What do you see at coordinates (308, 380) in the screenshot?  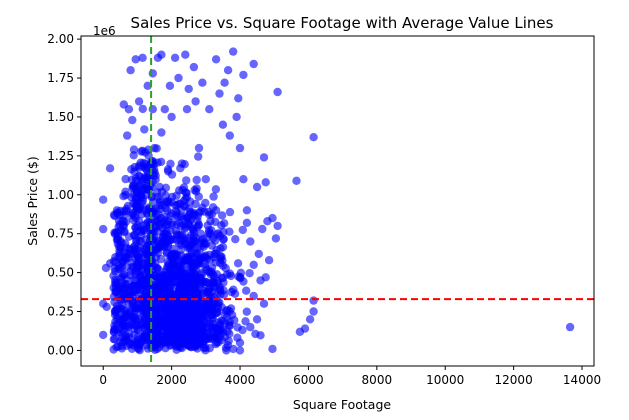 I see `x-tick-label: 6000` at bounding box center [308, 380].